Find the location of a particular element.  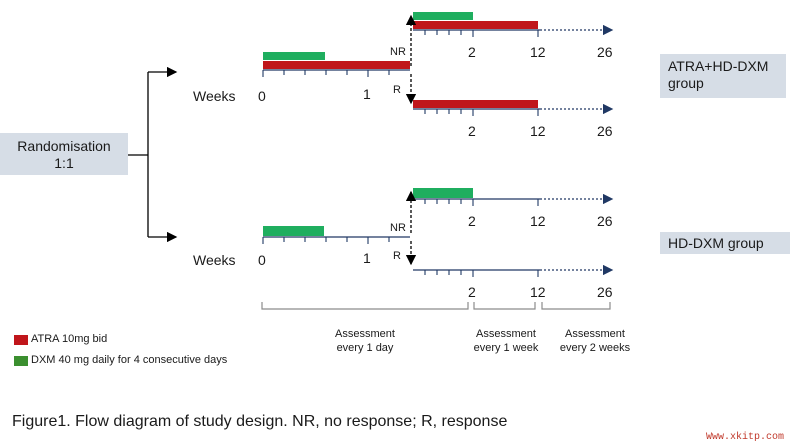

tick-label-12-top-nr: 12 is located at coordinates (538, 52).